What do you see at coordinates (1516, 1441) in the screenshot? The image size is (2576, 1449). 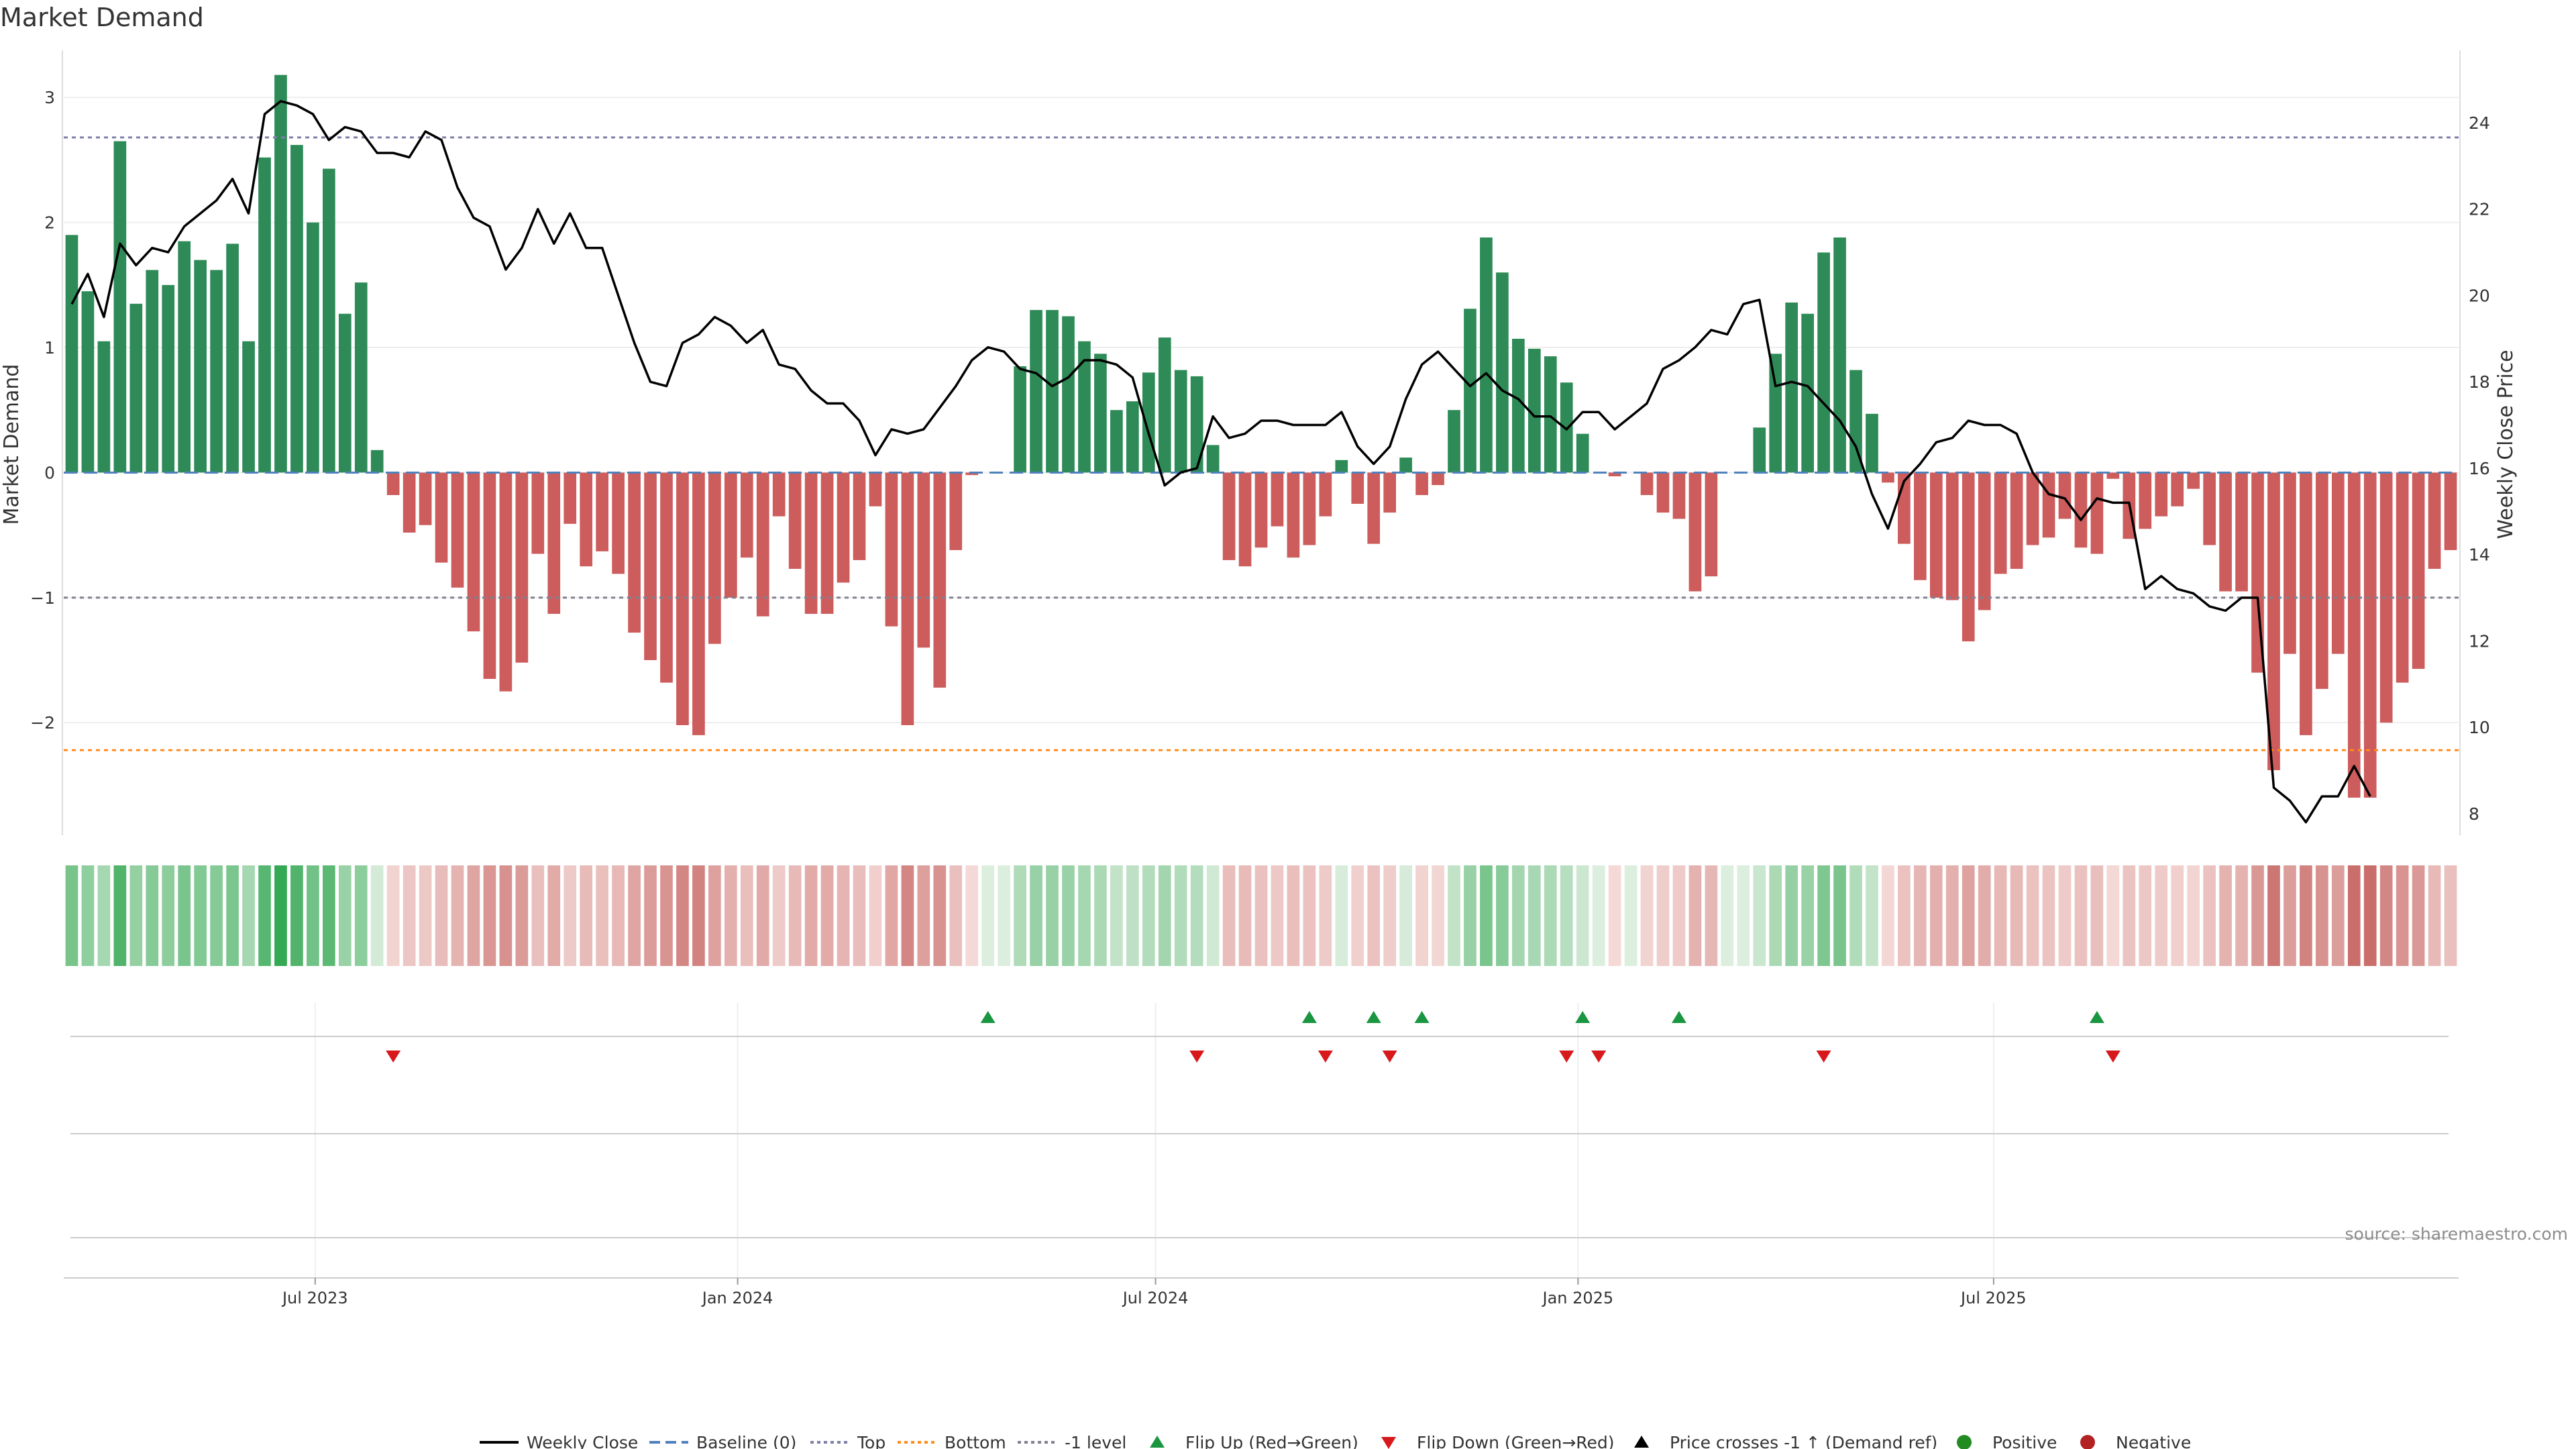 I see `legend-label: Flip Down (Green→Red)` at bounding box center [1516, 1441].